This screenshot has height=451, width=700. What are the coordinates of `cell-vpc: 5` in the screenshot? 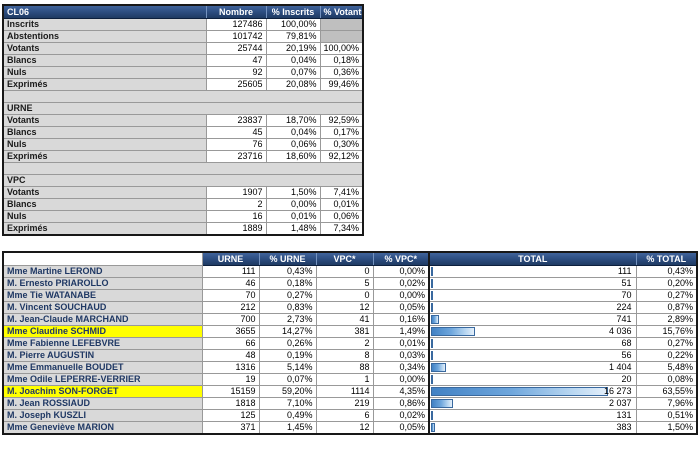 It's located at (344, 283).